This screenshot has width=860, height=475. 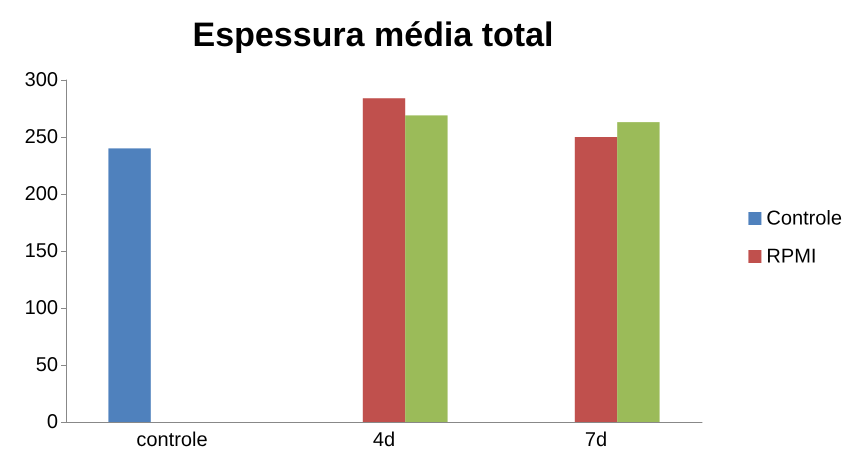 I want to click on y-tick-label: 0, so click(x=52, y=422).